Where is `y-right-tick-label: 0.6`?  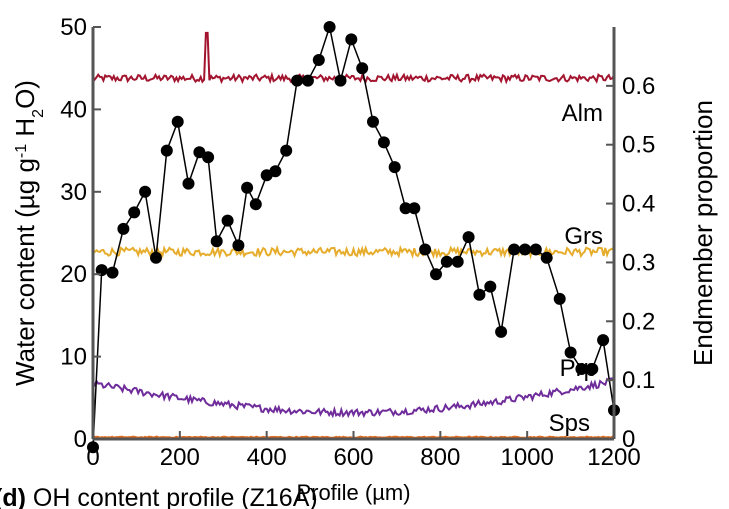
y-right-tick-label: 0.6 is located at coordinates (638, 86).